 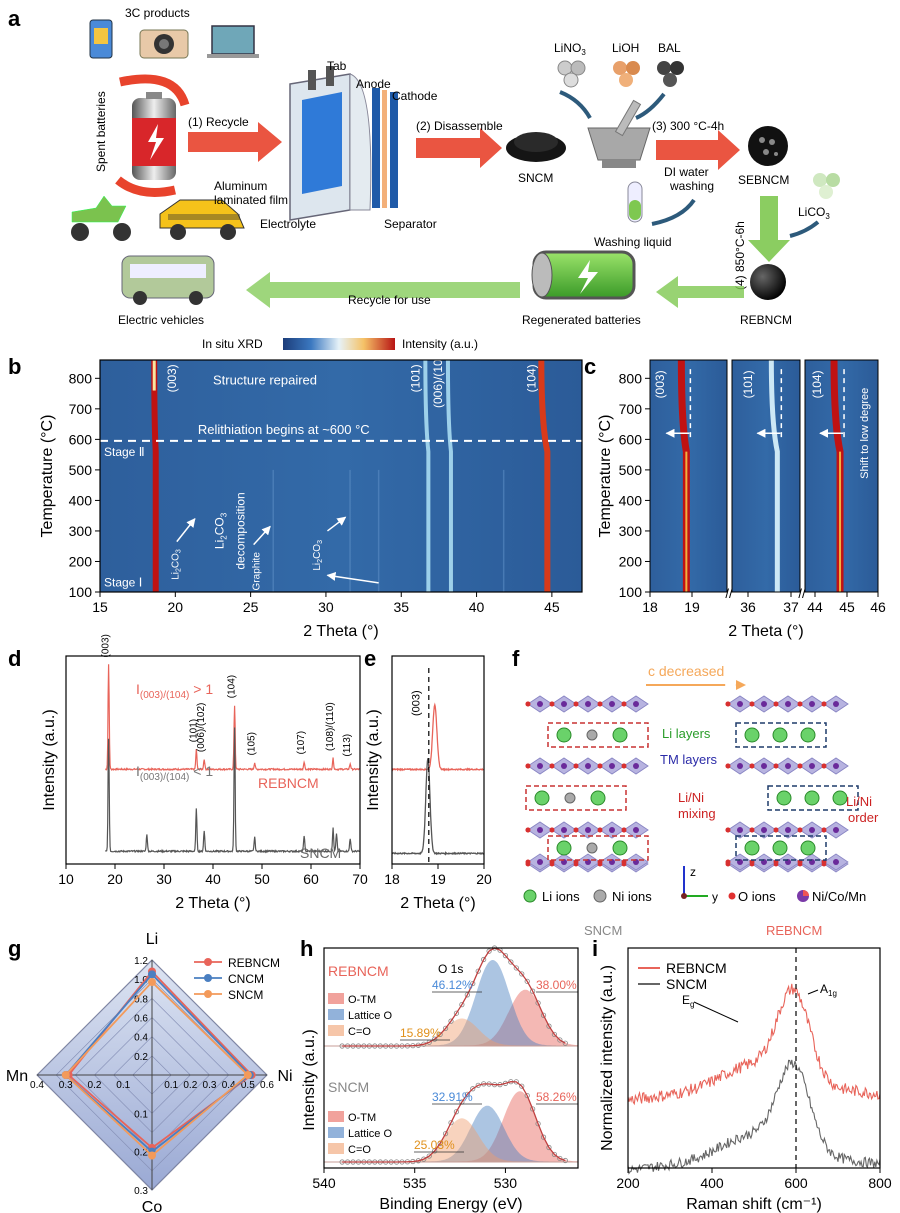 I want to click on spent-batteries-label: Spent batteries, so click(x=101, y=131).